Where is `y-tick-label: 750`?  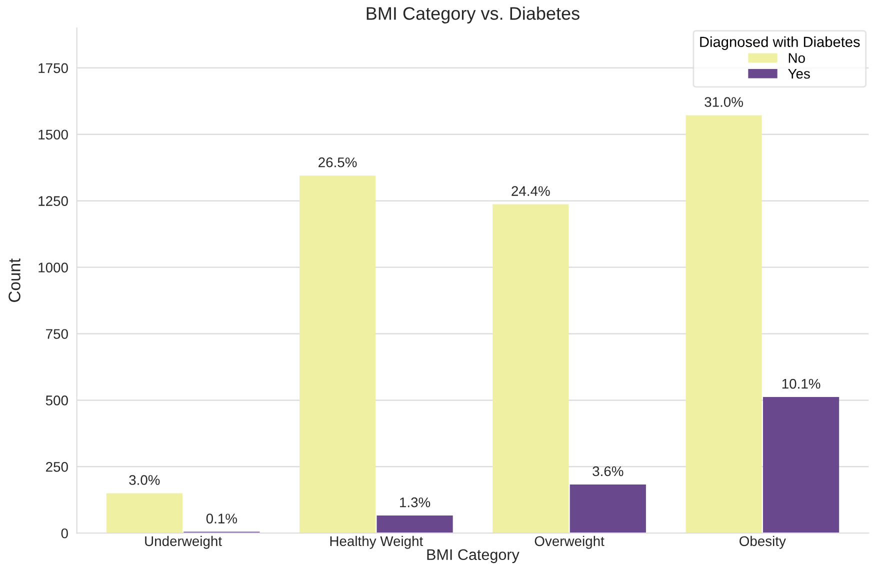 y-tick-label: 750 is located at coordinates (57, 334).